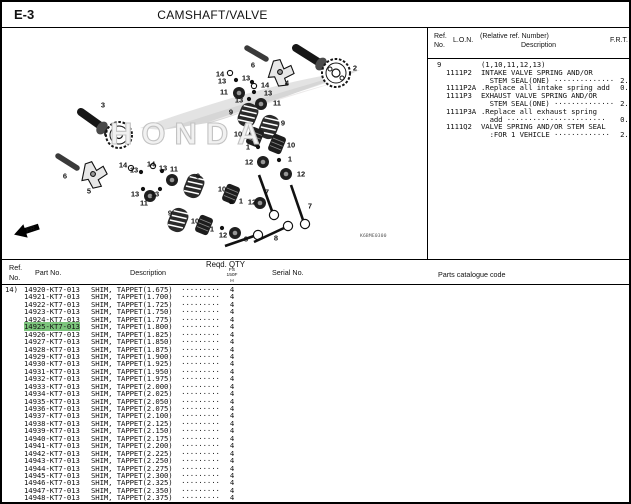 This screenshot has width=631, height=504. I want to click on row-part-no: 14933-KT7-013, so click(52, 386).